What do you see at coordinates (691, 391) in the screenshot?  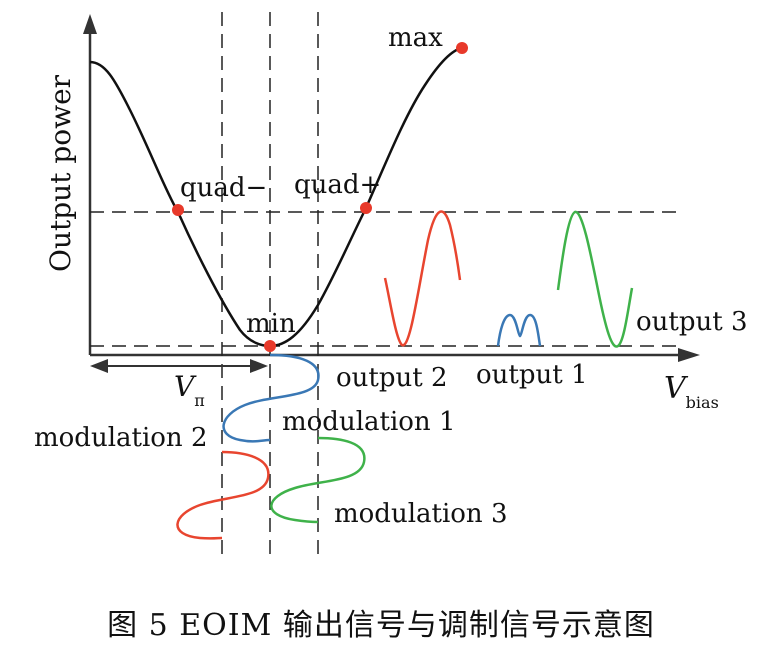 I see `x-axis-label: Vbias` at bounding box center [691, 391].